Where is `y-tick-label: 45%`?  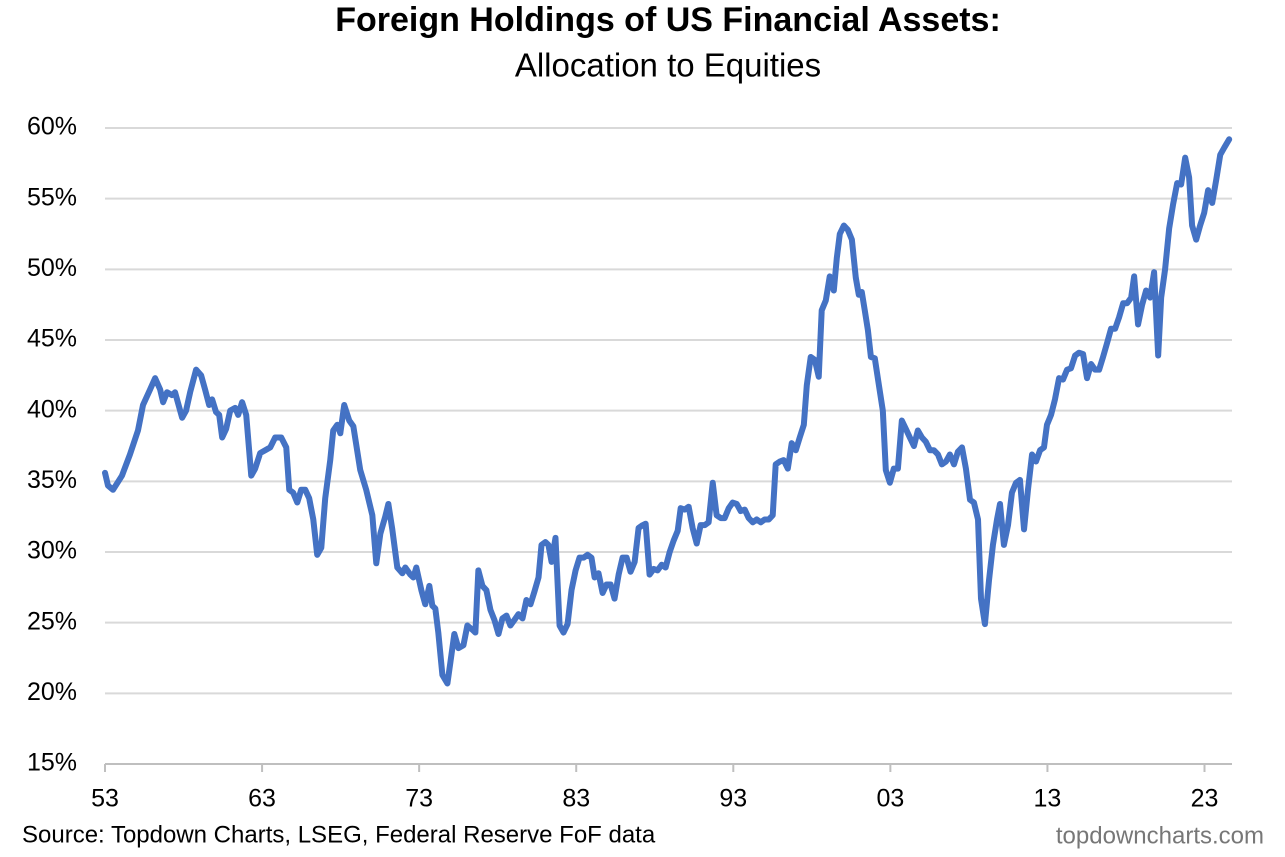
y-tick-label: 45% is located at coordinates (52, 339).